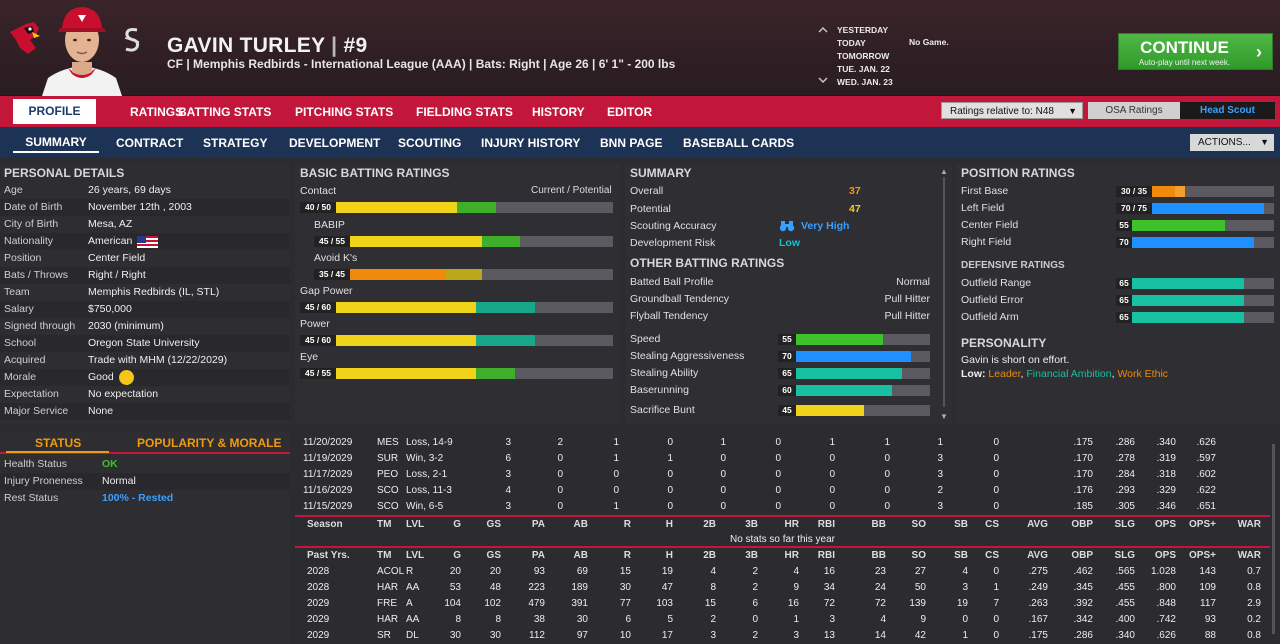  What do you see at coordinates (1206, 490) in the screenshot?
I see `game-log-row-cell: .622` at bounding box center [1206, 490].